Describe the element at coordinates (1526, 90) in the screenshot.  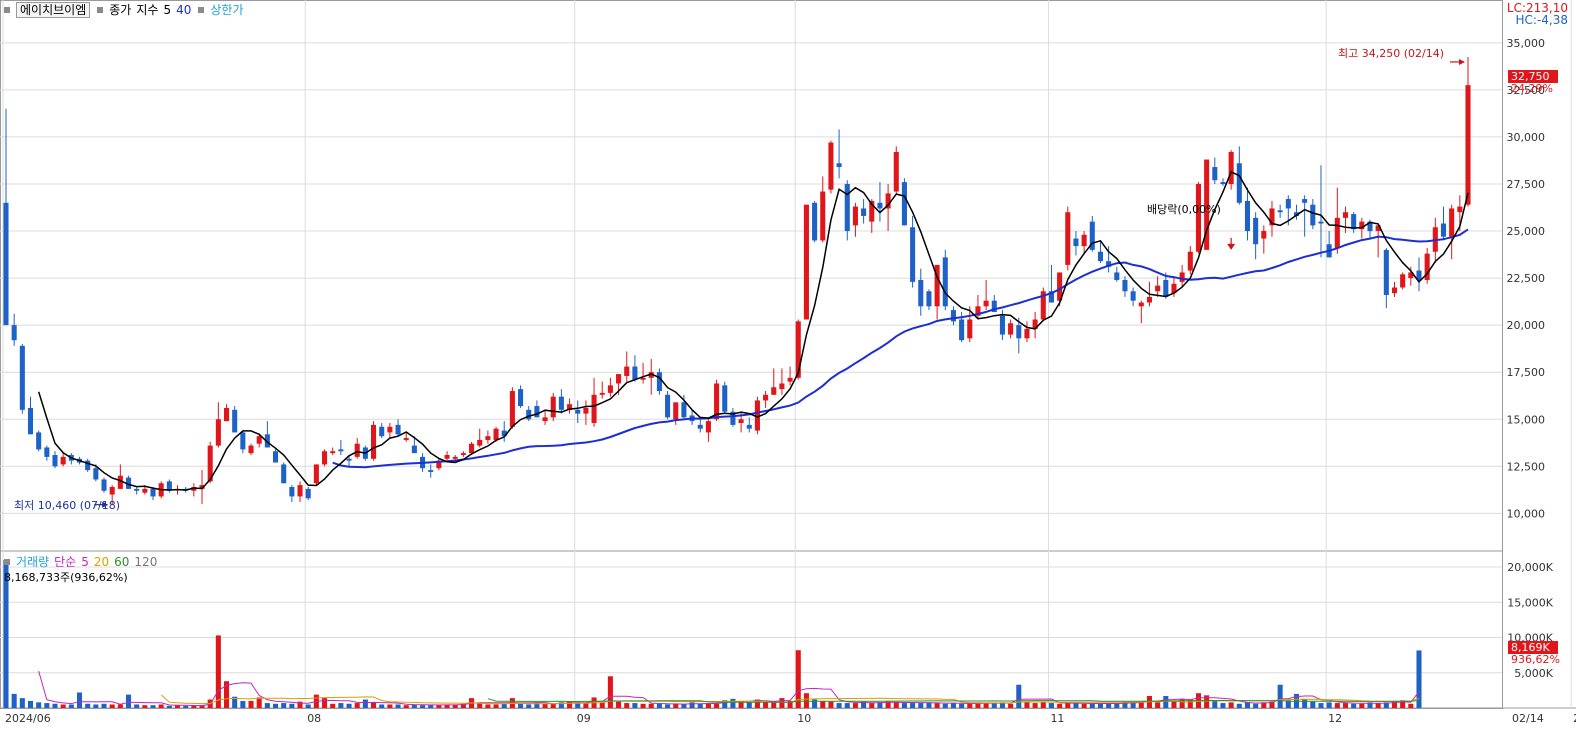
I see `price-tick-label: 32,500` at that location.